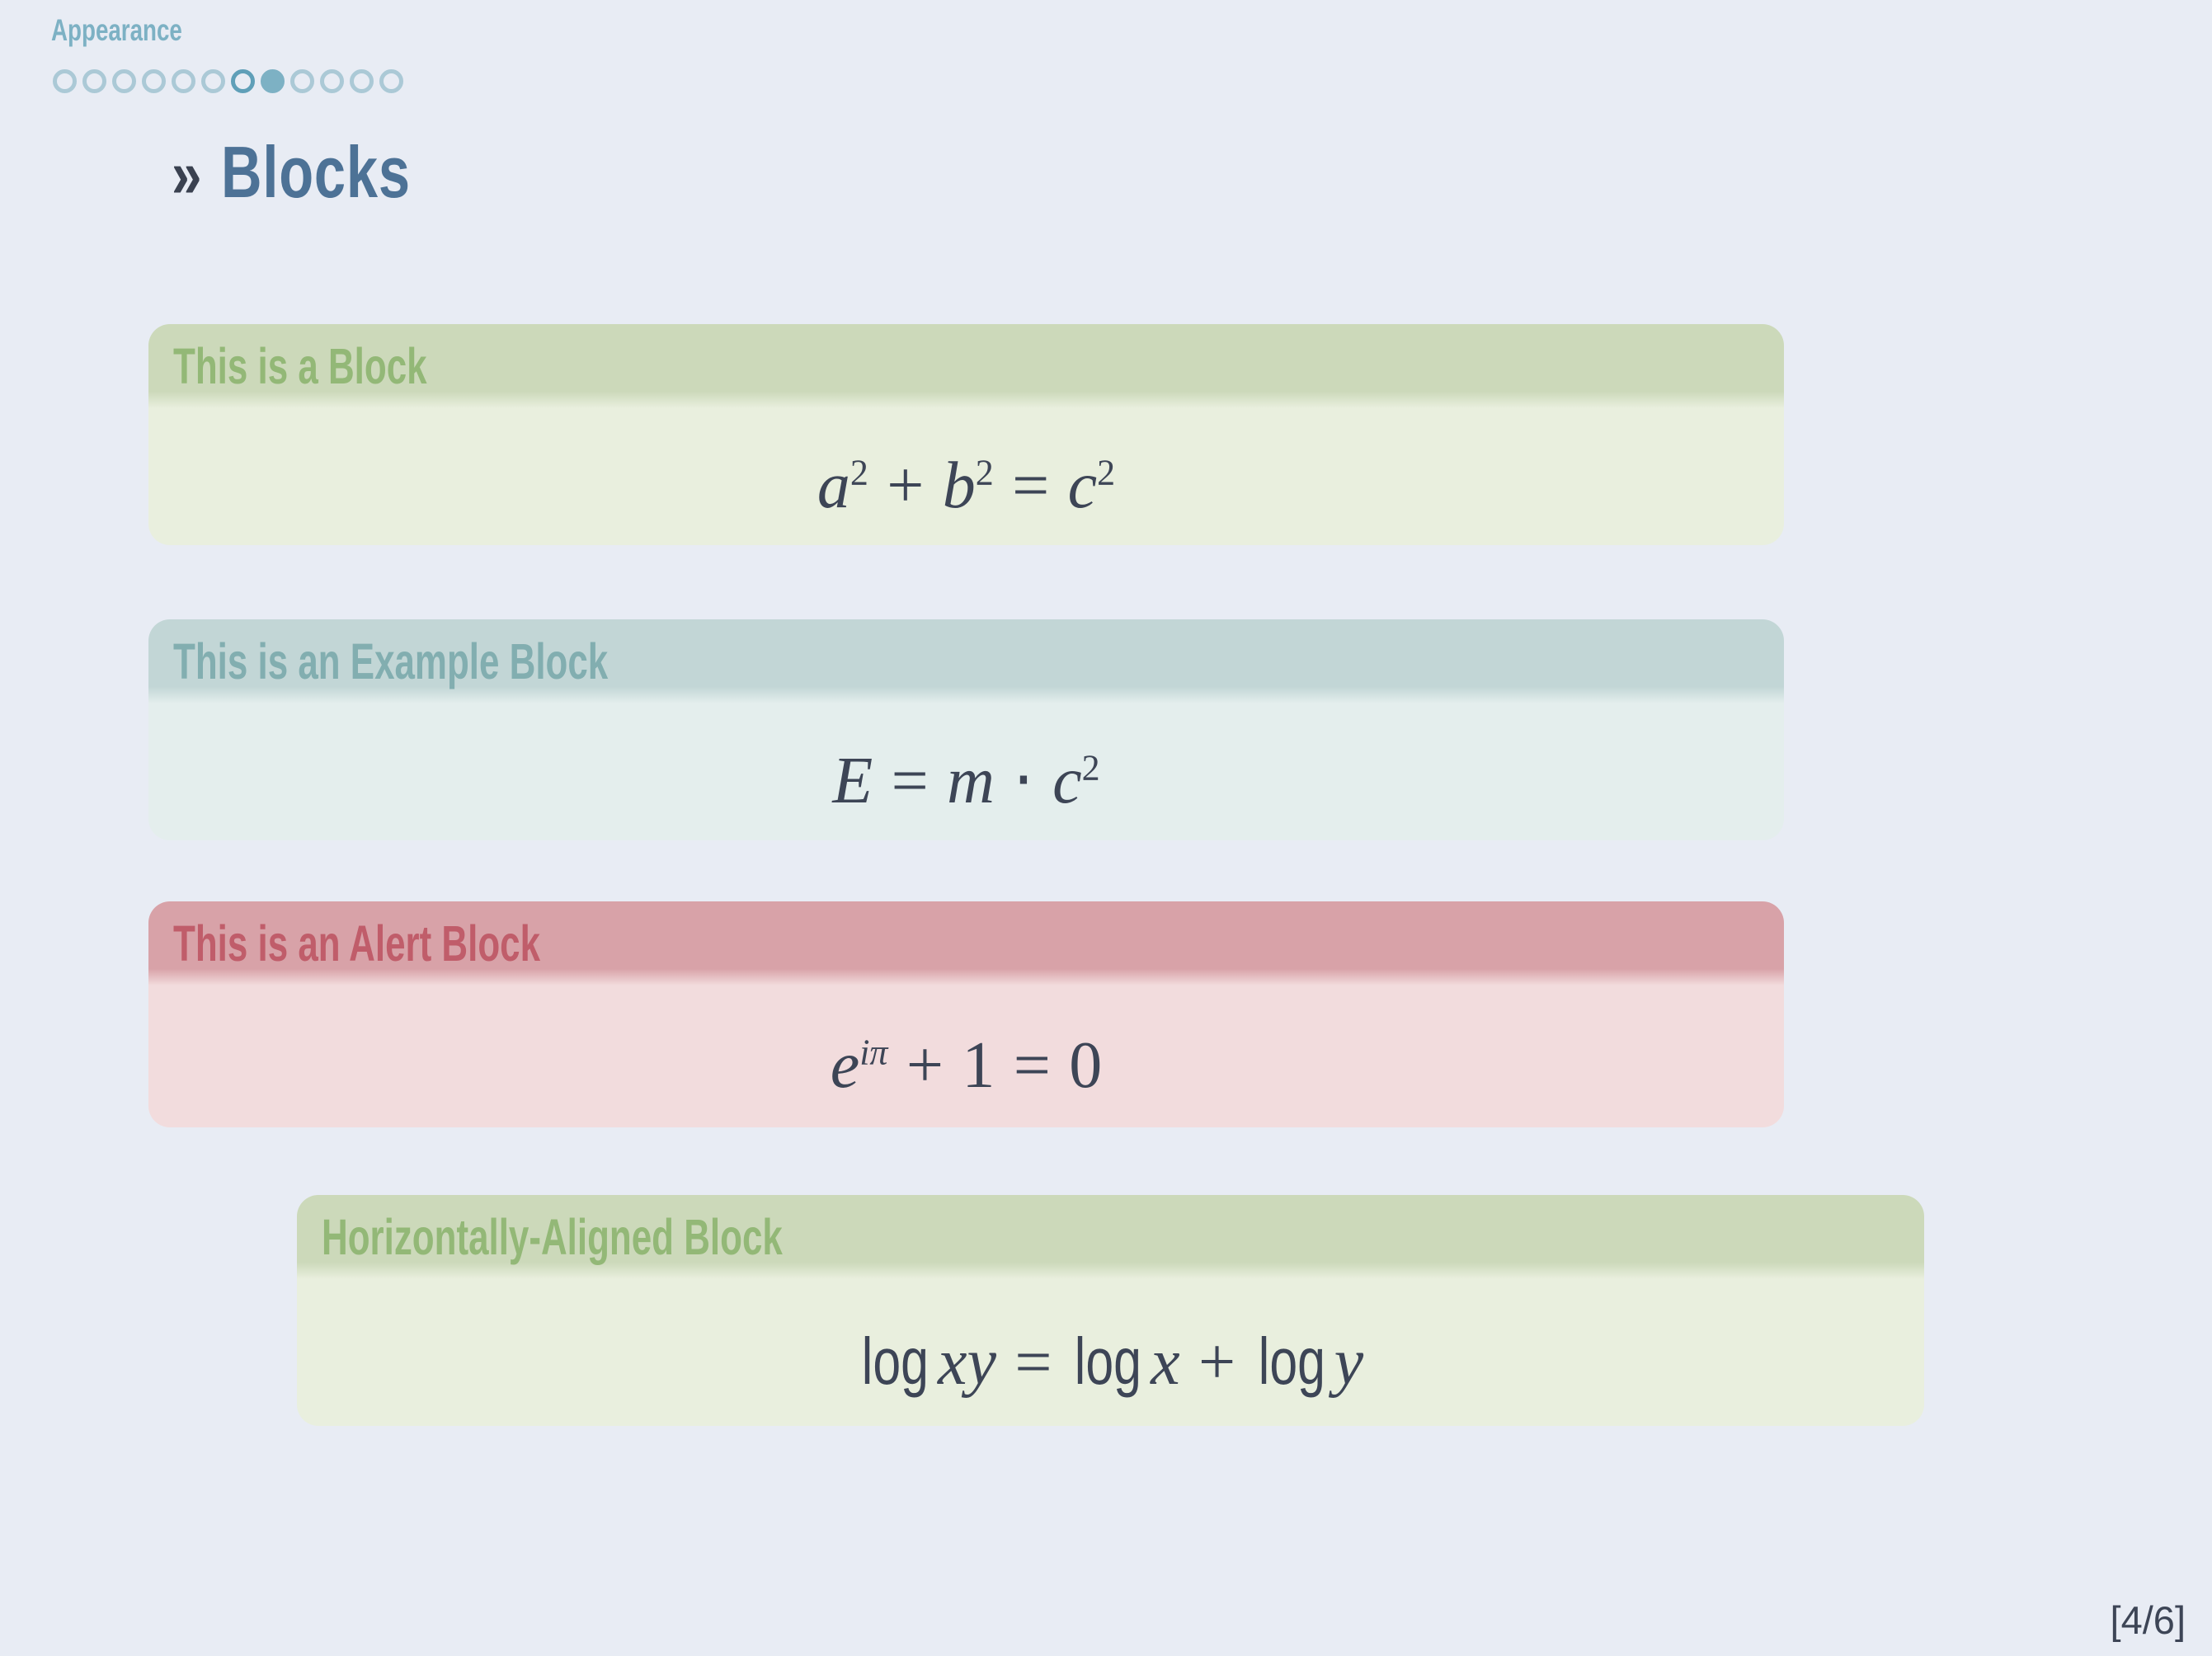 The image size is (2212, 1656). What do you see at coordinates (966, 366) in the screenshot?
I see `block-standard-header: This is a Block` at bounding box center [966, 366].